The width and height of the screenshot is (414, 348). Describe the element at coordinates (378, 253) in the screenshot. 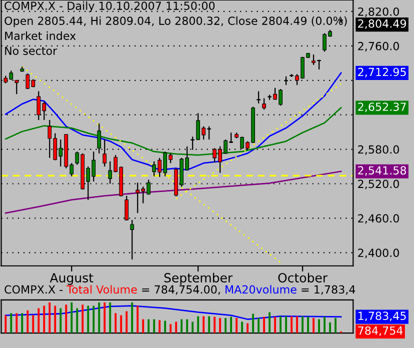

I see `y-tick-label: 2,400.0` at that location.